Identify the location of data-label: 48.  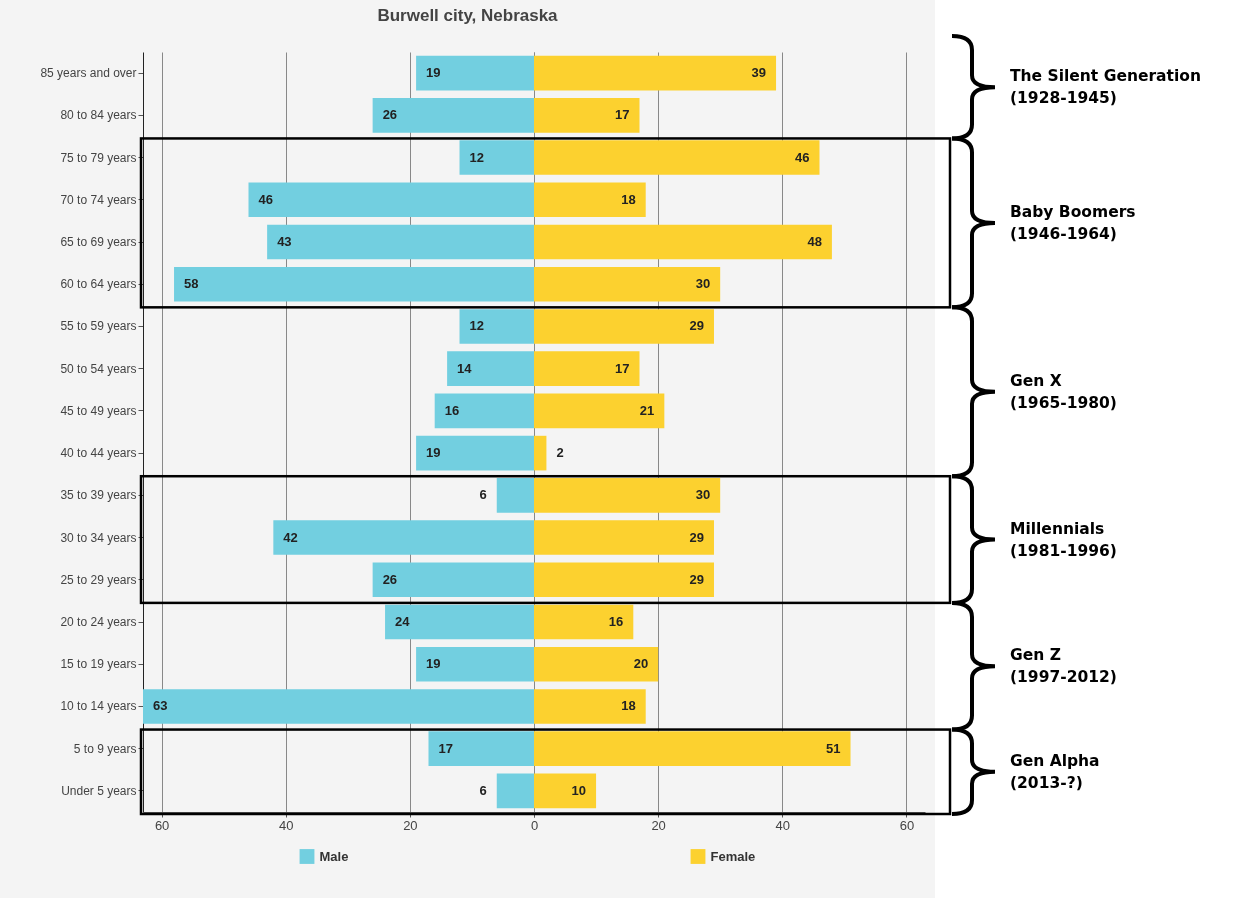
(814, 241).